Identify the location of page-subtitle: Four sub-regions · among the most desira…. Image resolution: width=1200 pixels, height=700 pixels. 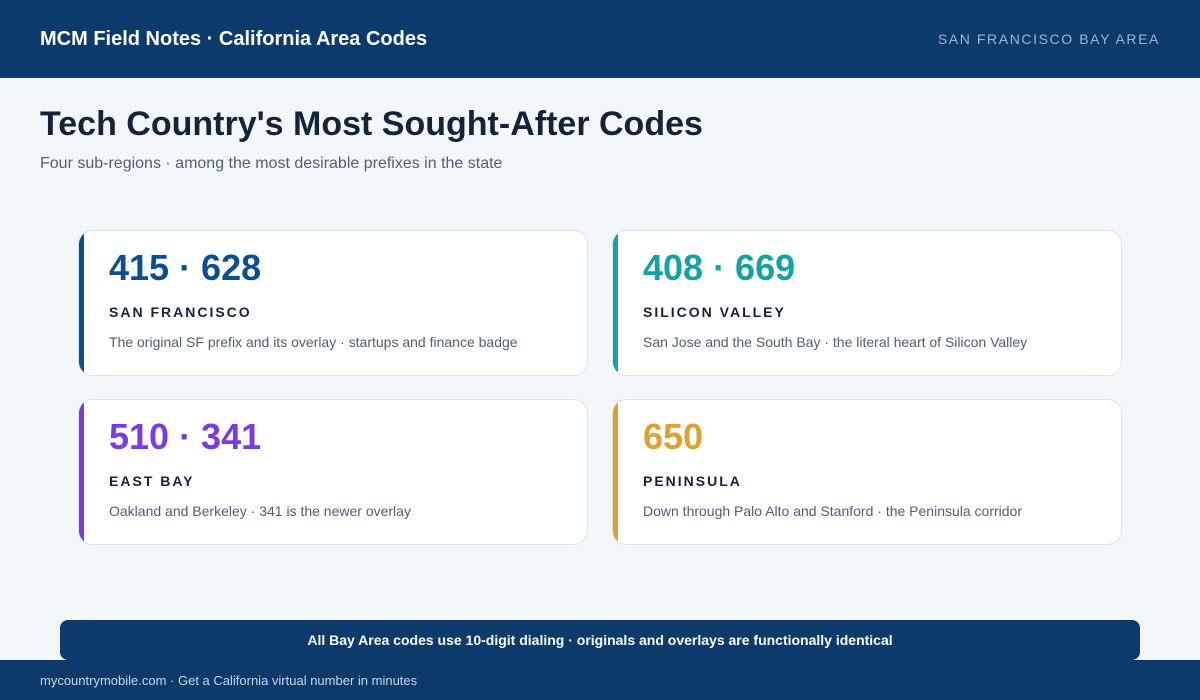
(271, 163).